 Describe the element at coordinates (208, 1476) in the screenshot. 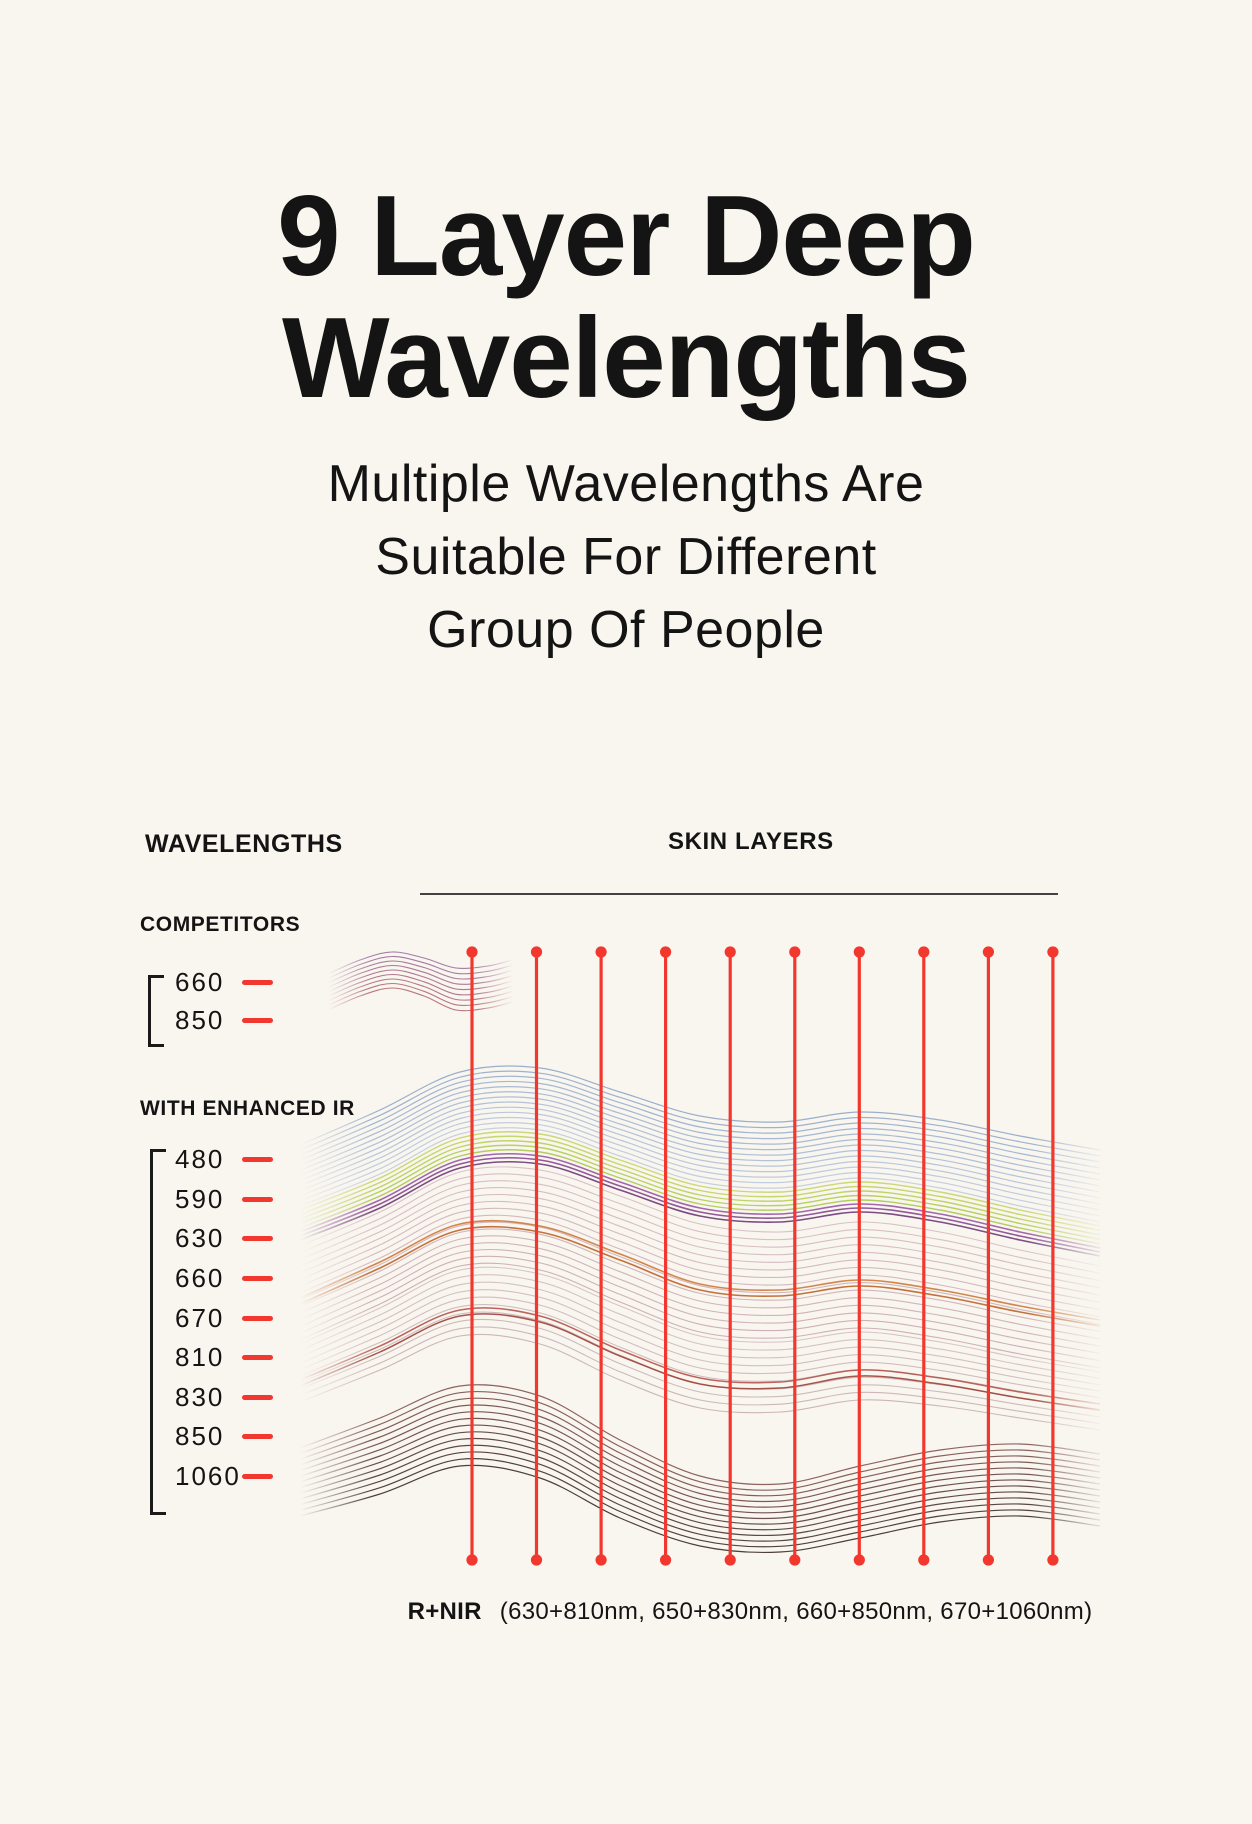

I see `wavelength-value: 1060` at that location.